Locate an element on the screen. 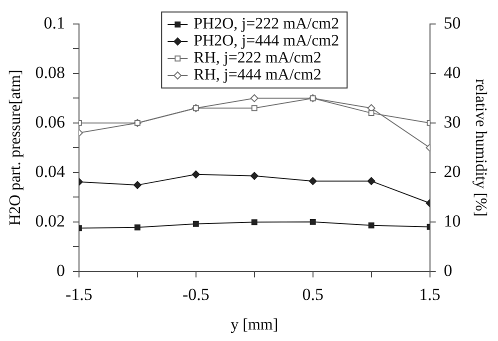  y-tick-label: 0.04 is located at coordinates (50, 171).